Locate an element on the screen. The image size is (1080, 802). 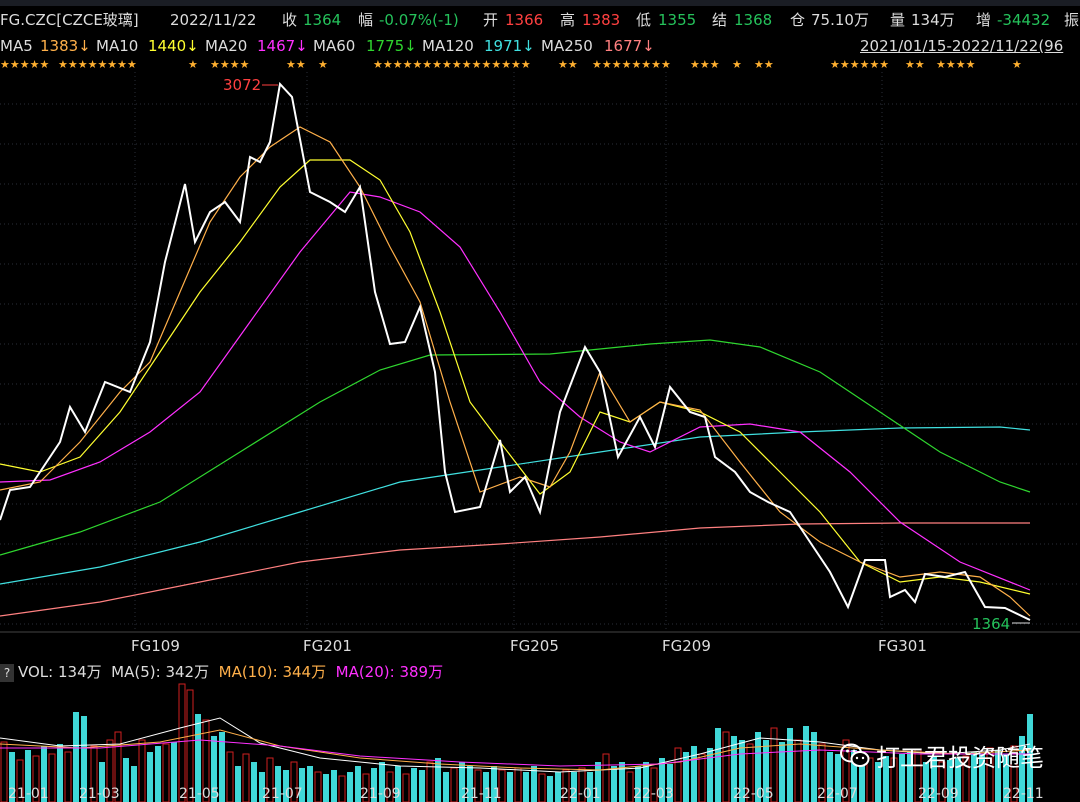
date-label: 22-09 is located at coordinates (938, 794).